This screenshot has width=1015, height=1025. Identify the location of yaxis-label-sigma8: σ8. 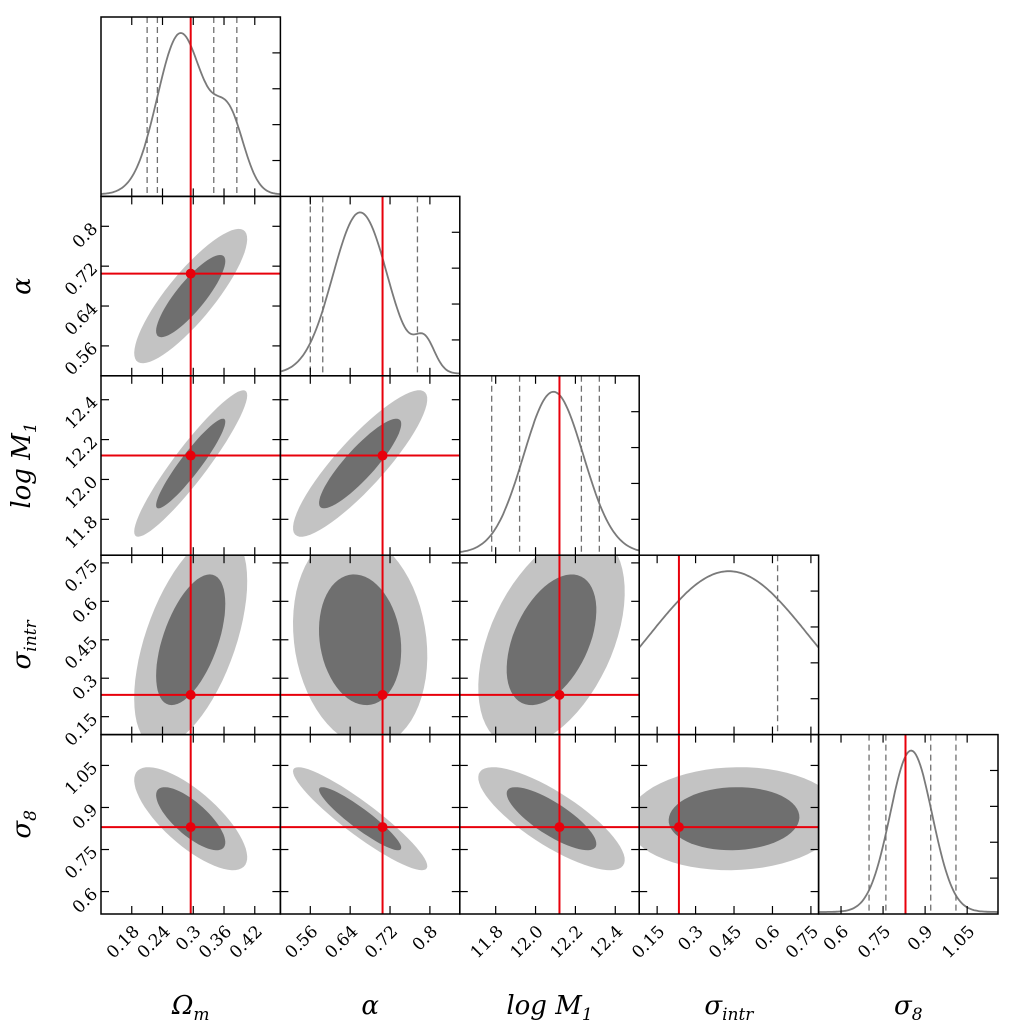
(24, 824).